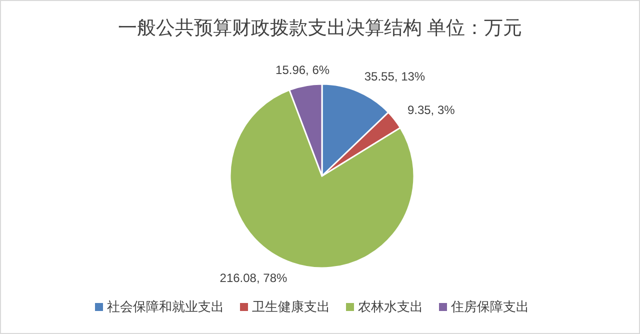 The height and width of the screenshot is (334, 640). I want to click on legend-label: 农林水支出, so click(390, 306).